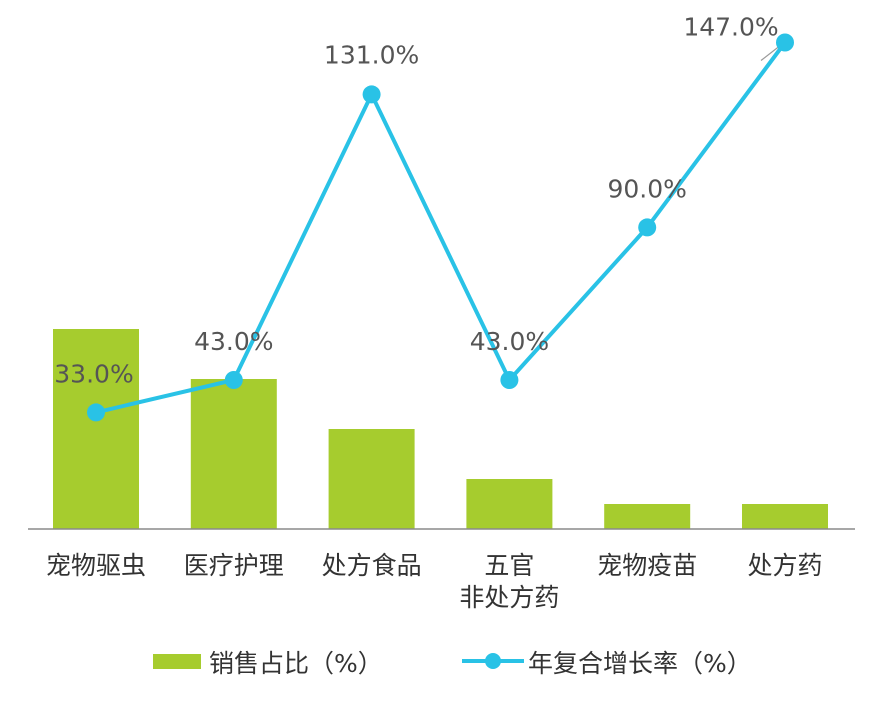 This screenshot has height=723, width=888. What do you see at coordinates (452, 663) in the screenshot?
I see `legend: 销售占比（%） 年复合增长率（%）` at bounding box center [452, 663].